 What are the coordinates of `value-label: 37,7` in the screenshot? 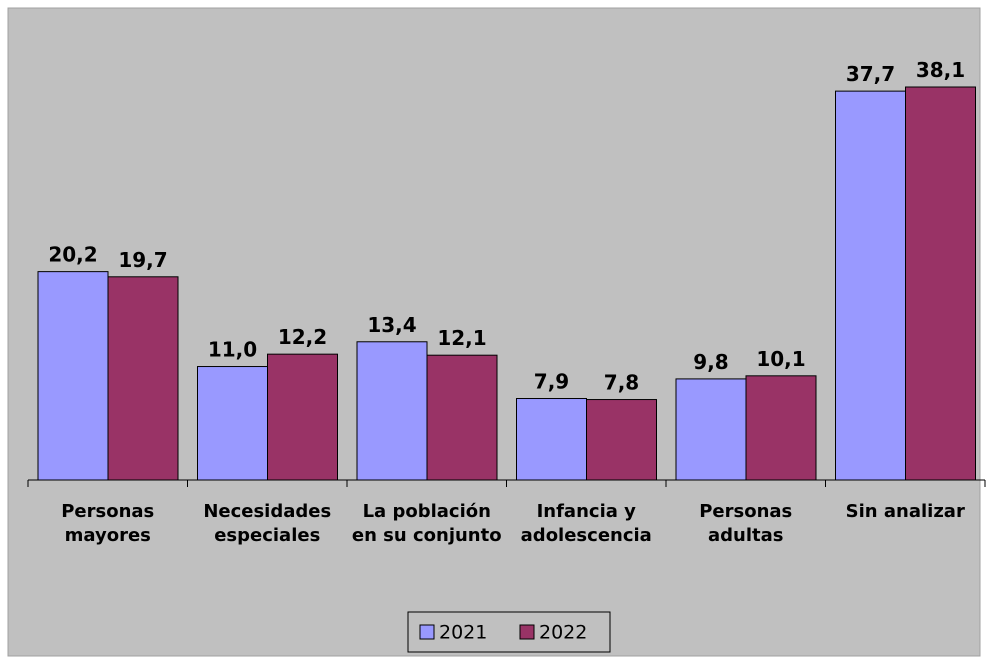 It's located at (870, 74).